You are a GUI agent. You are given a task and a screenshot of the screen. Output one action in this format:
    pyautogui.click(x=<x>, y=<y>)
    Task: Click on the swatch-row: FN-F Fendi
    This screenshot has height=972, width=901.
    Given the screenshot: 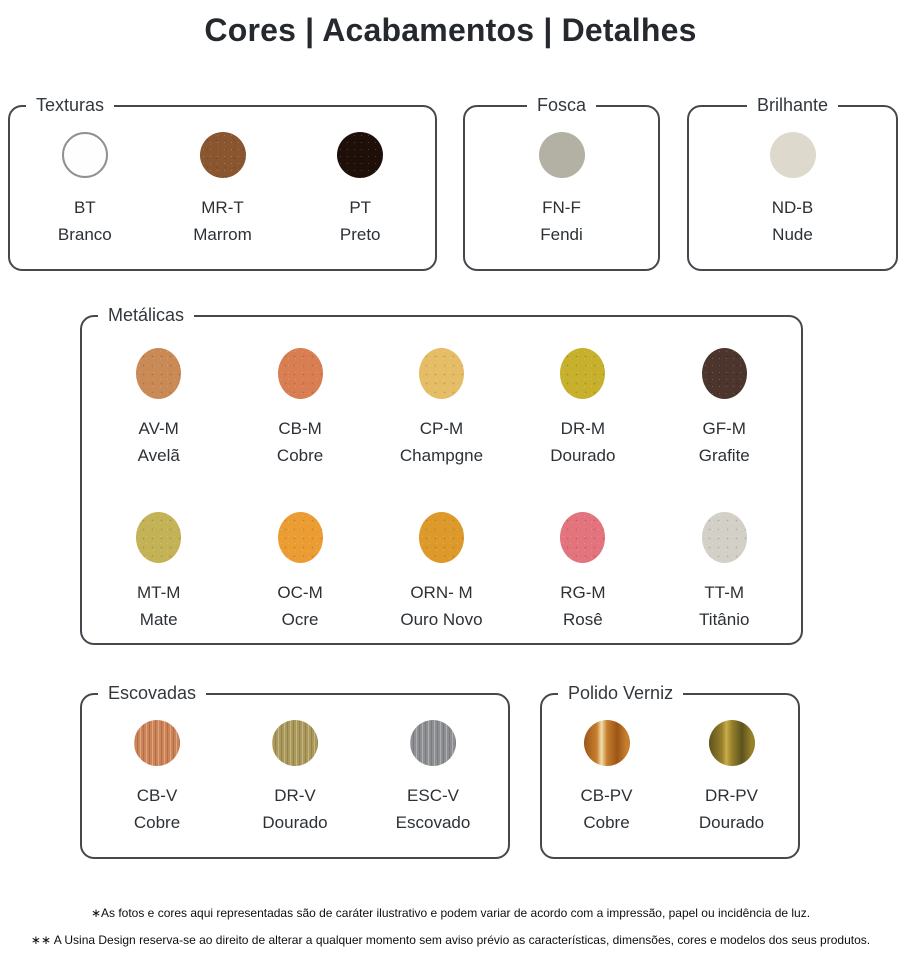 What is the action you would take?
    pyautogui.click(x=561, y=192)
    